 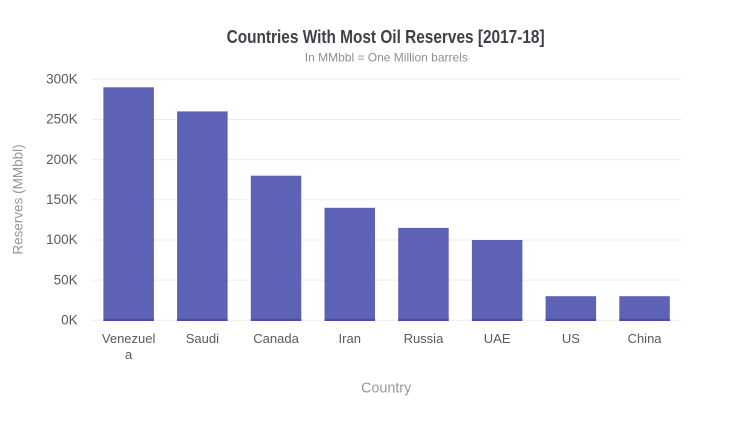 What do you see at coordinates (62, 159) in the screenshot?
I see `svg-text: 200K` at bounding box center [62, 159].